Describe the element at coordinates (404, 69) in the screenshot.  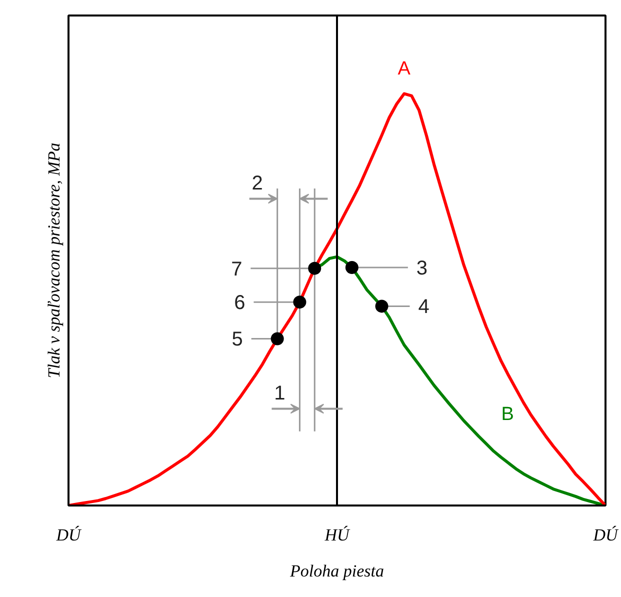
I see `series-label: A` at that location.